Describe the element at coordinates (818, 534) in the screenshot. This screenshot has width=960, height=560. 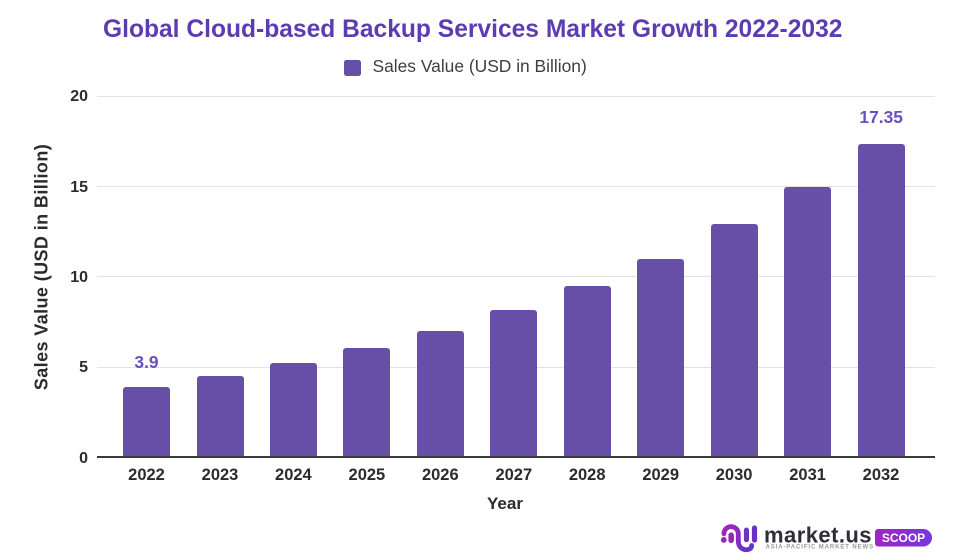
I see `svg-text: market.us` at that location.